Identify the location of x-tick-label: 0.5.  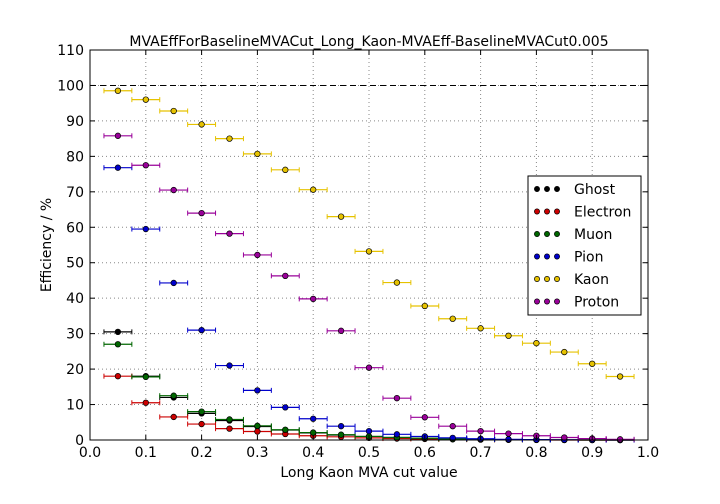
(369, 453).